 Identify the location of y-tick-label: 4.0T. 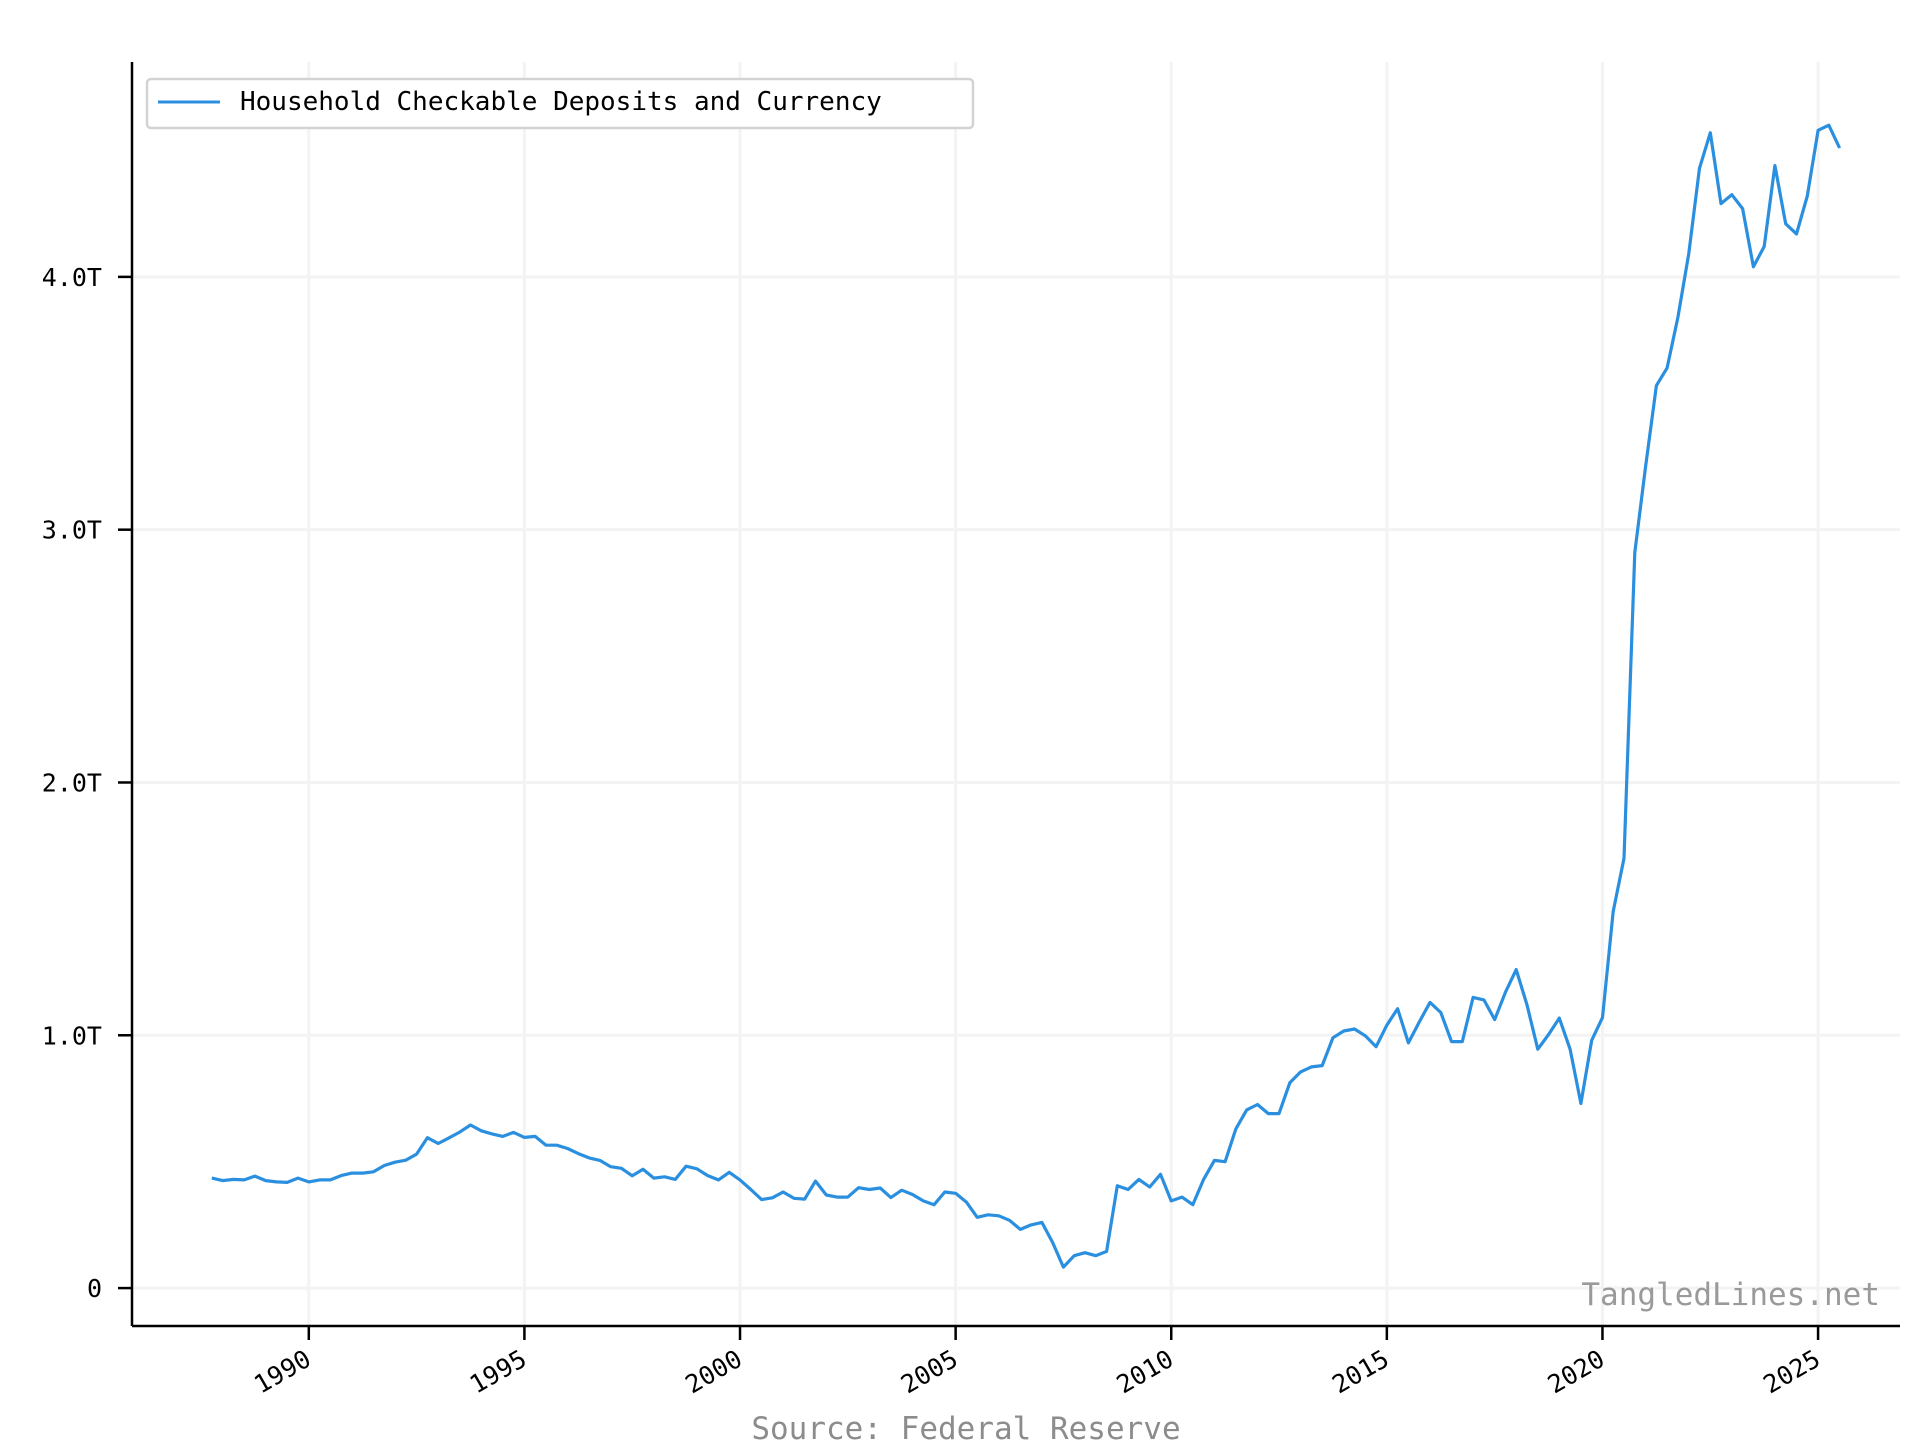
(72, 277).